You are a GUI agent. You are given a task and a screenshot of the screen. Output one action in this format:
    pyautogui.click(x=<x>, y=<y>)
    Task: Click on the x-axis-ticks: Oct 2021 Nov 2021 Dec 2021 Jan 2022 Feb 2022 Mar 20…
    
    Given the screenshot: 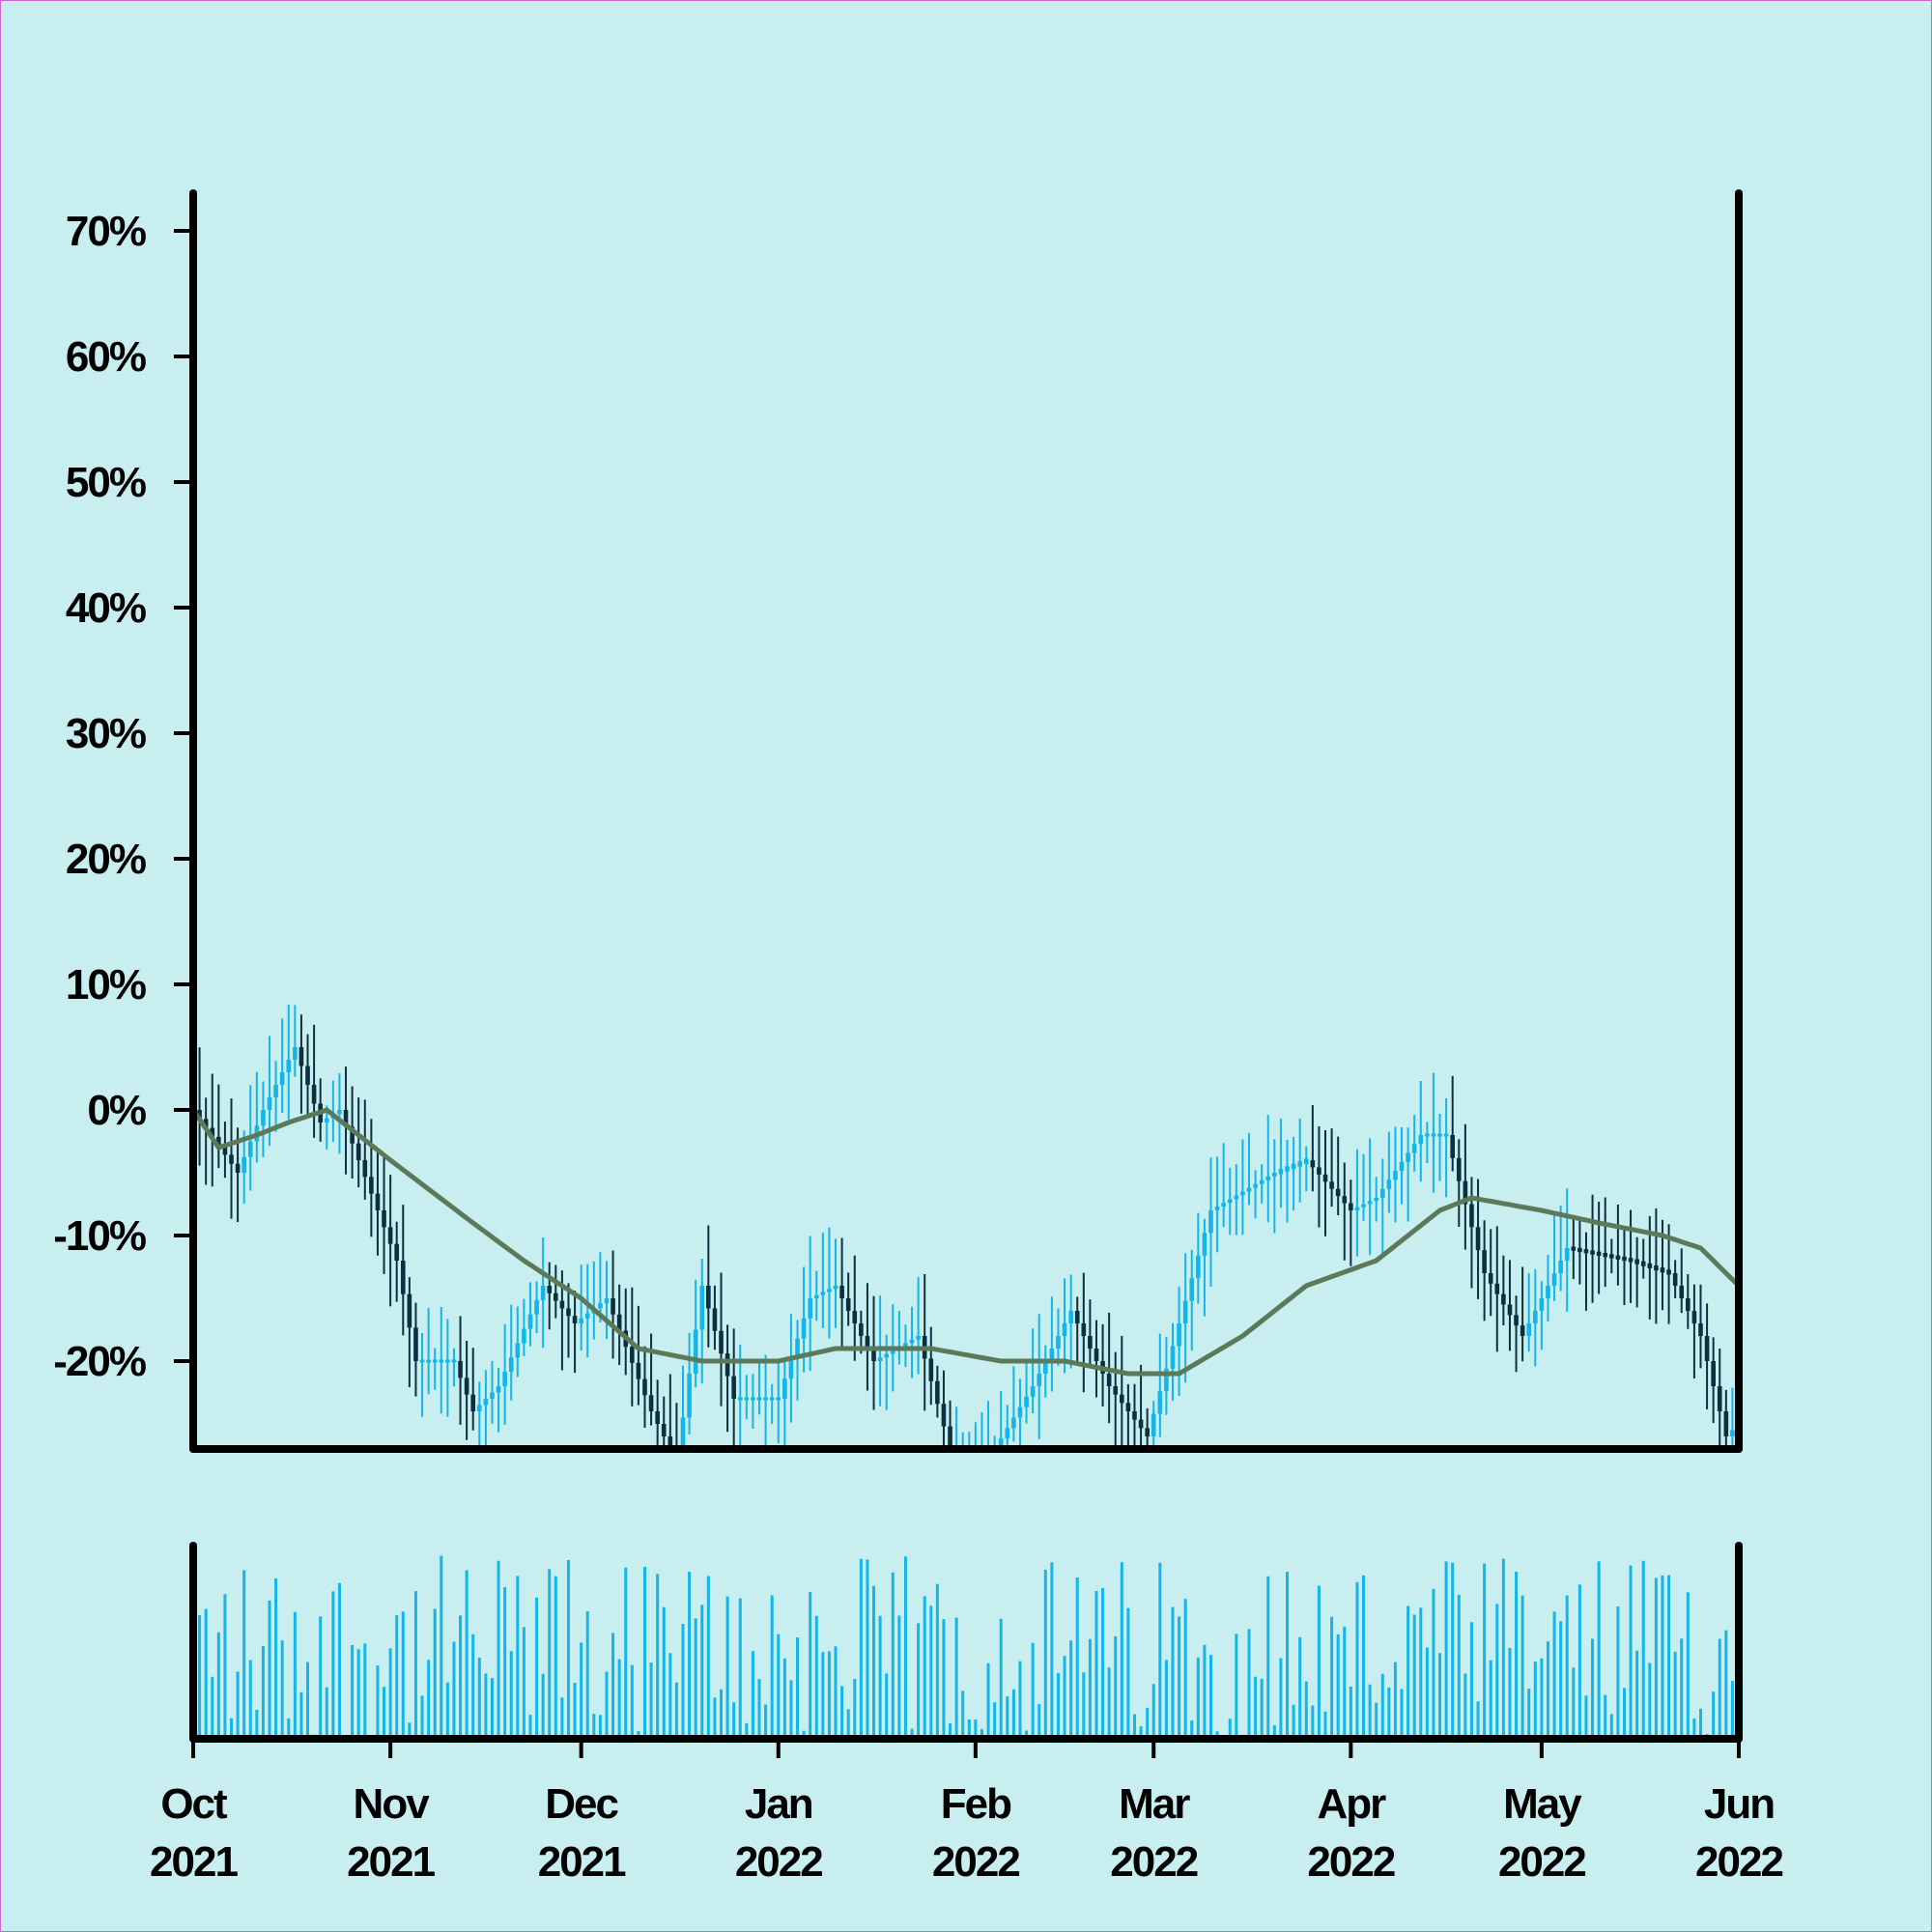 What is the action you would take?
    pyautogui.click(x=967, y=1812)
    